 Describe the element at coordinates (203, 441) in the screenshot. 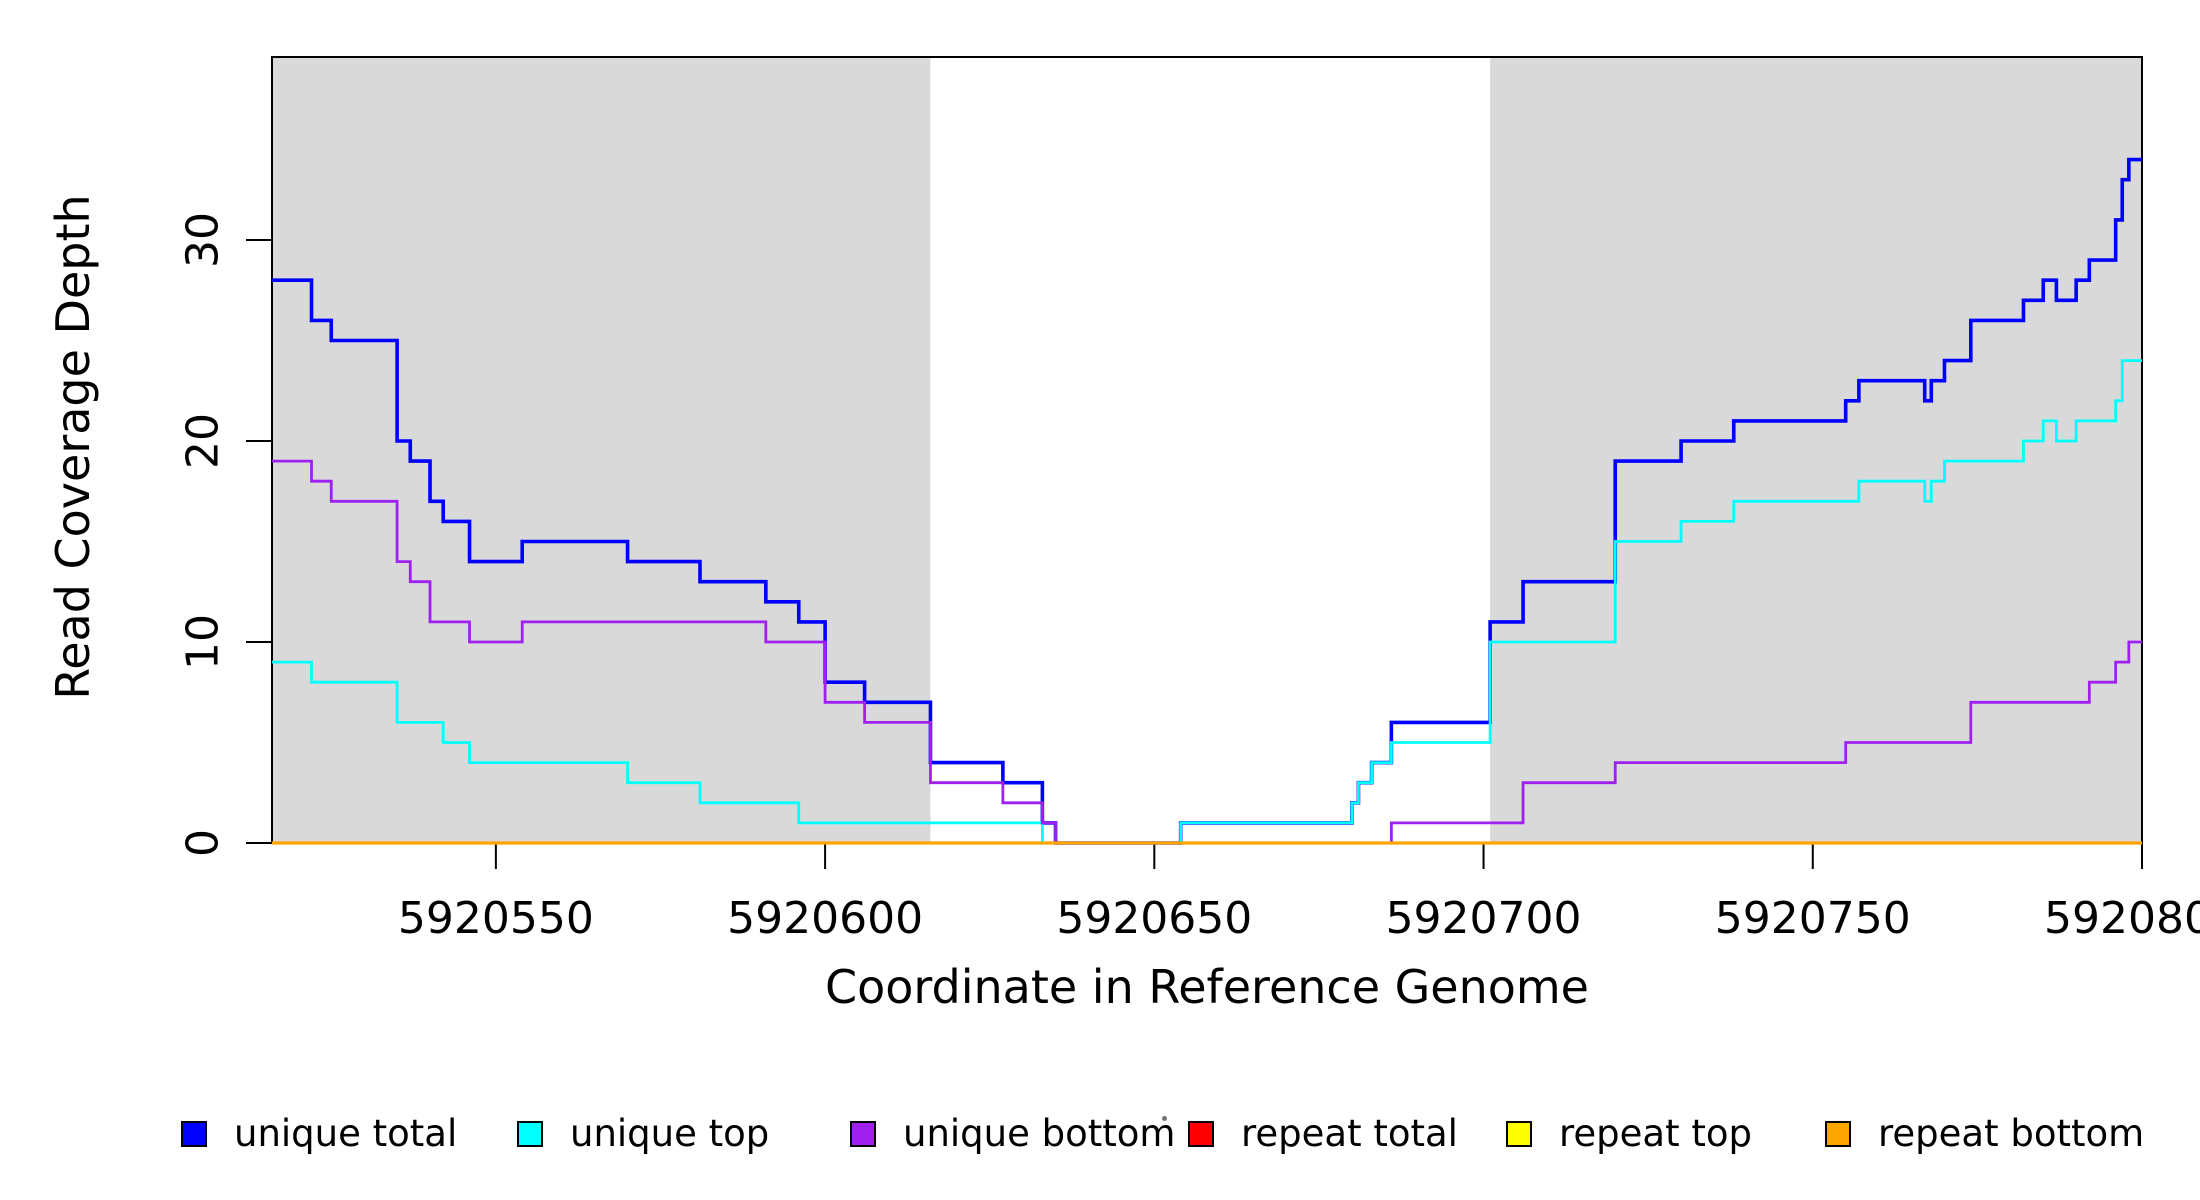

I see `y-tick-label: 20` at that location.